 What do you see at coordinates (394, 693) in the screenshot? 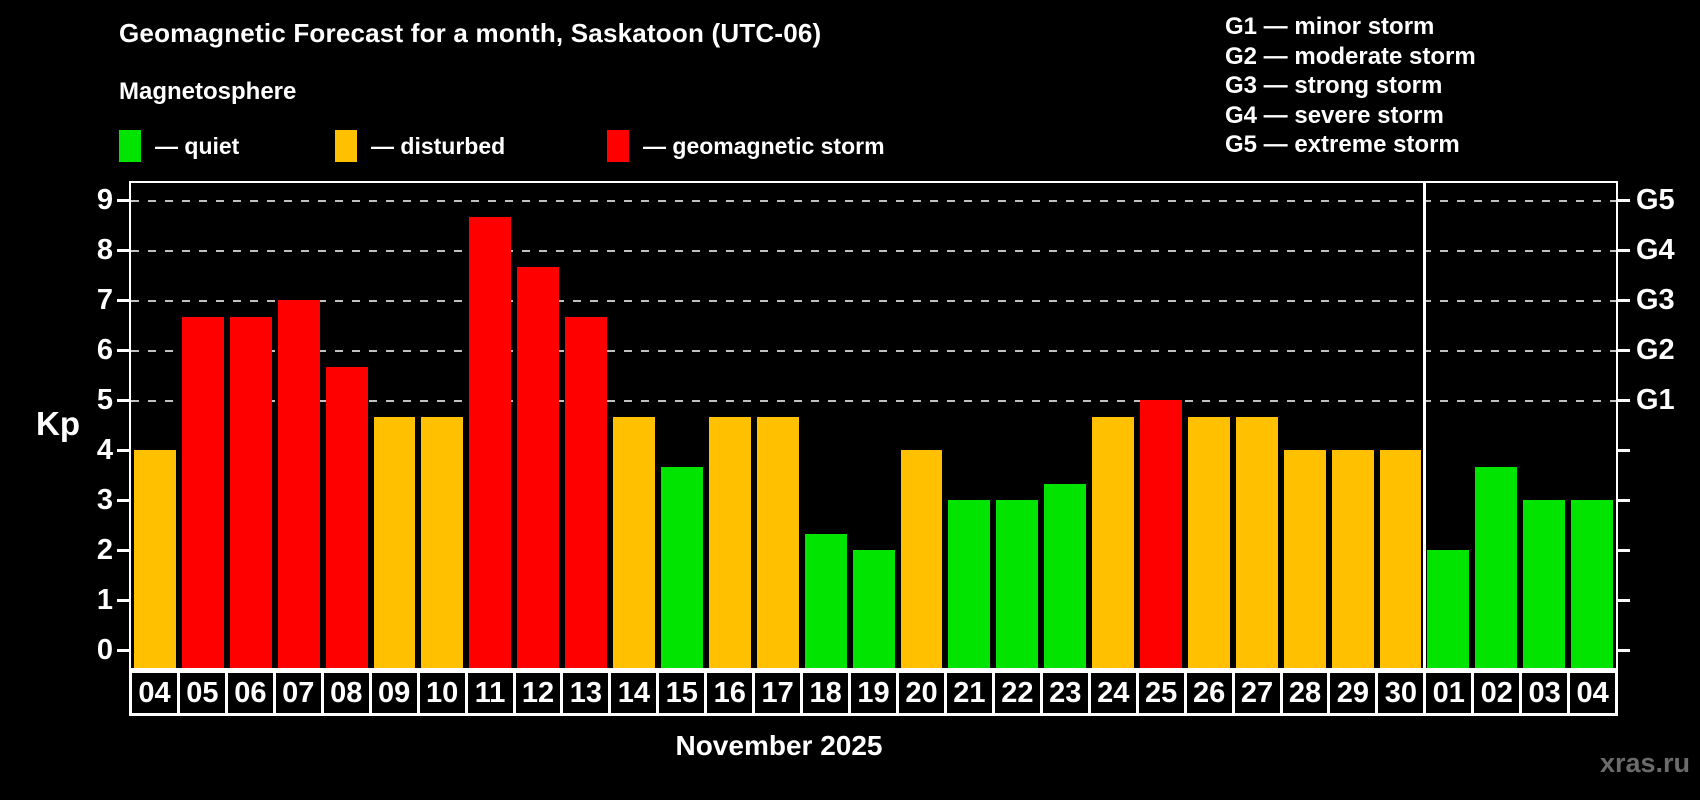
I see `date-cell-6-day-09: 09` at bounding box center [394, 693].